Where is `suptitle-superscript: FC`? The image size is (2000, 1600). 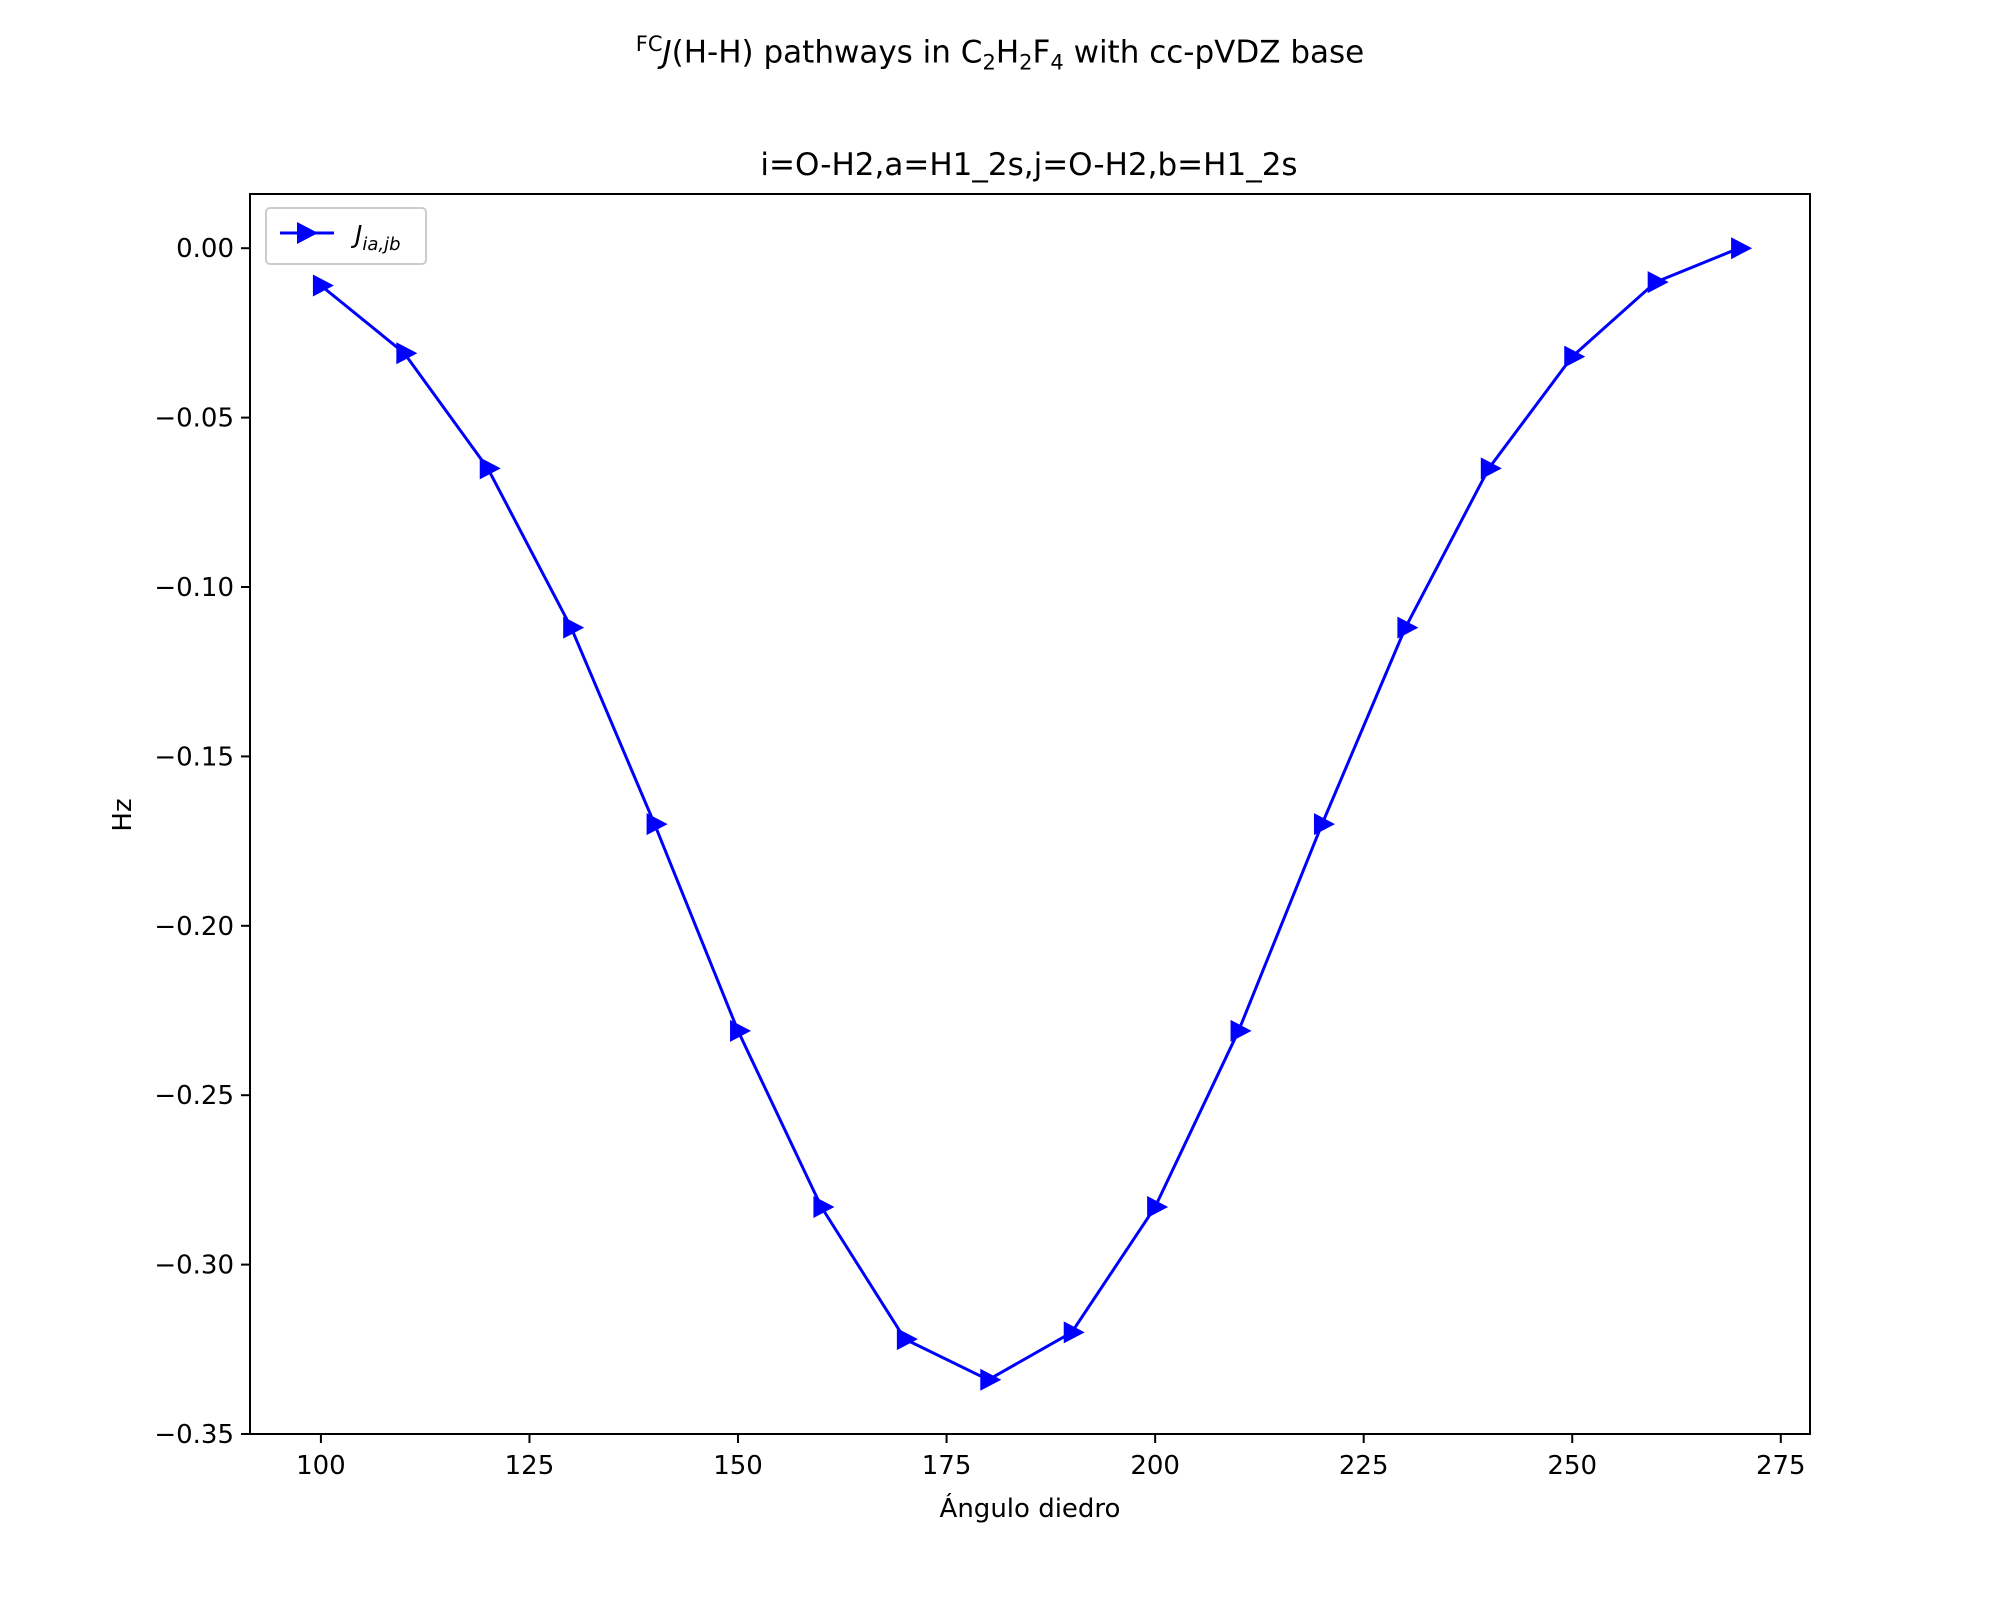
suptitle-superscript: FC is located at coordinates (649, 44).